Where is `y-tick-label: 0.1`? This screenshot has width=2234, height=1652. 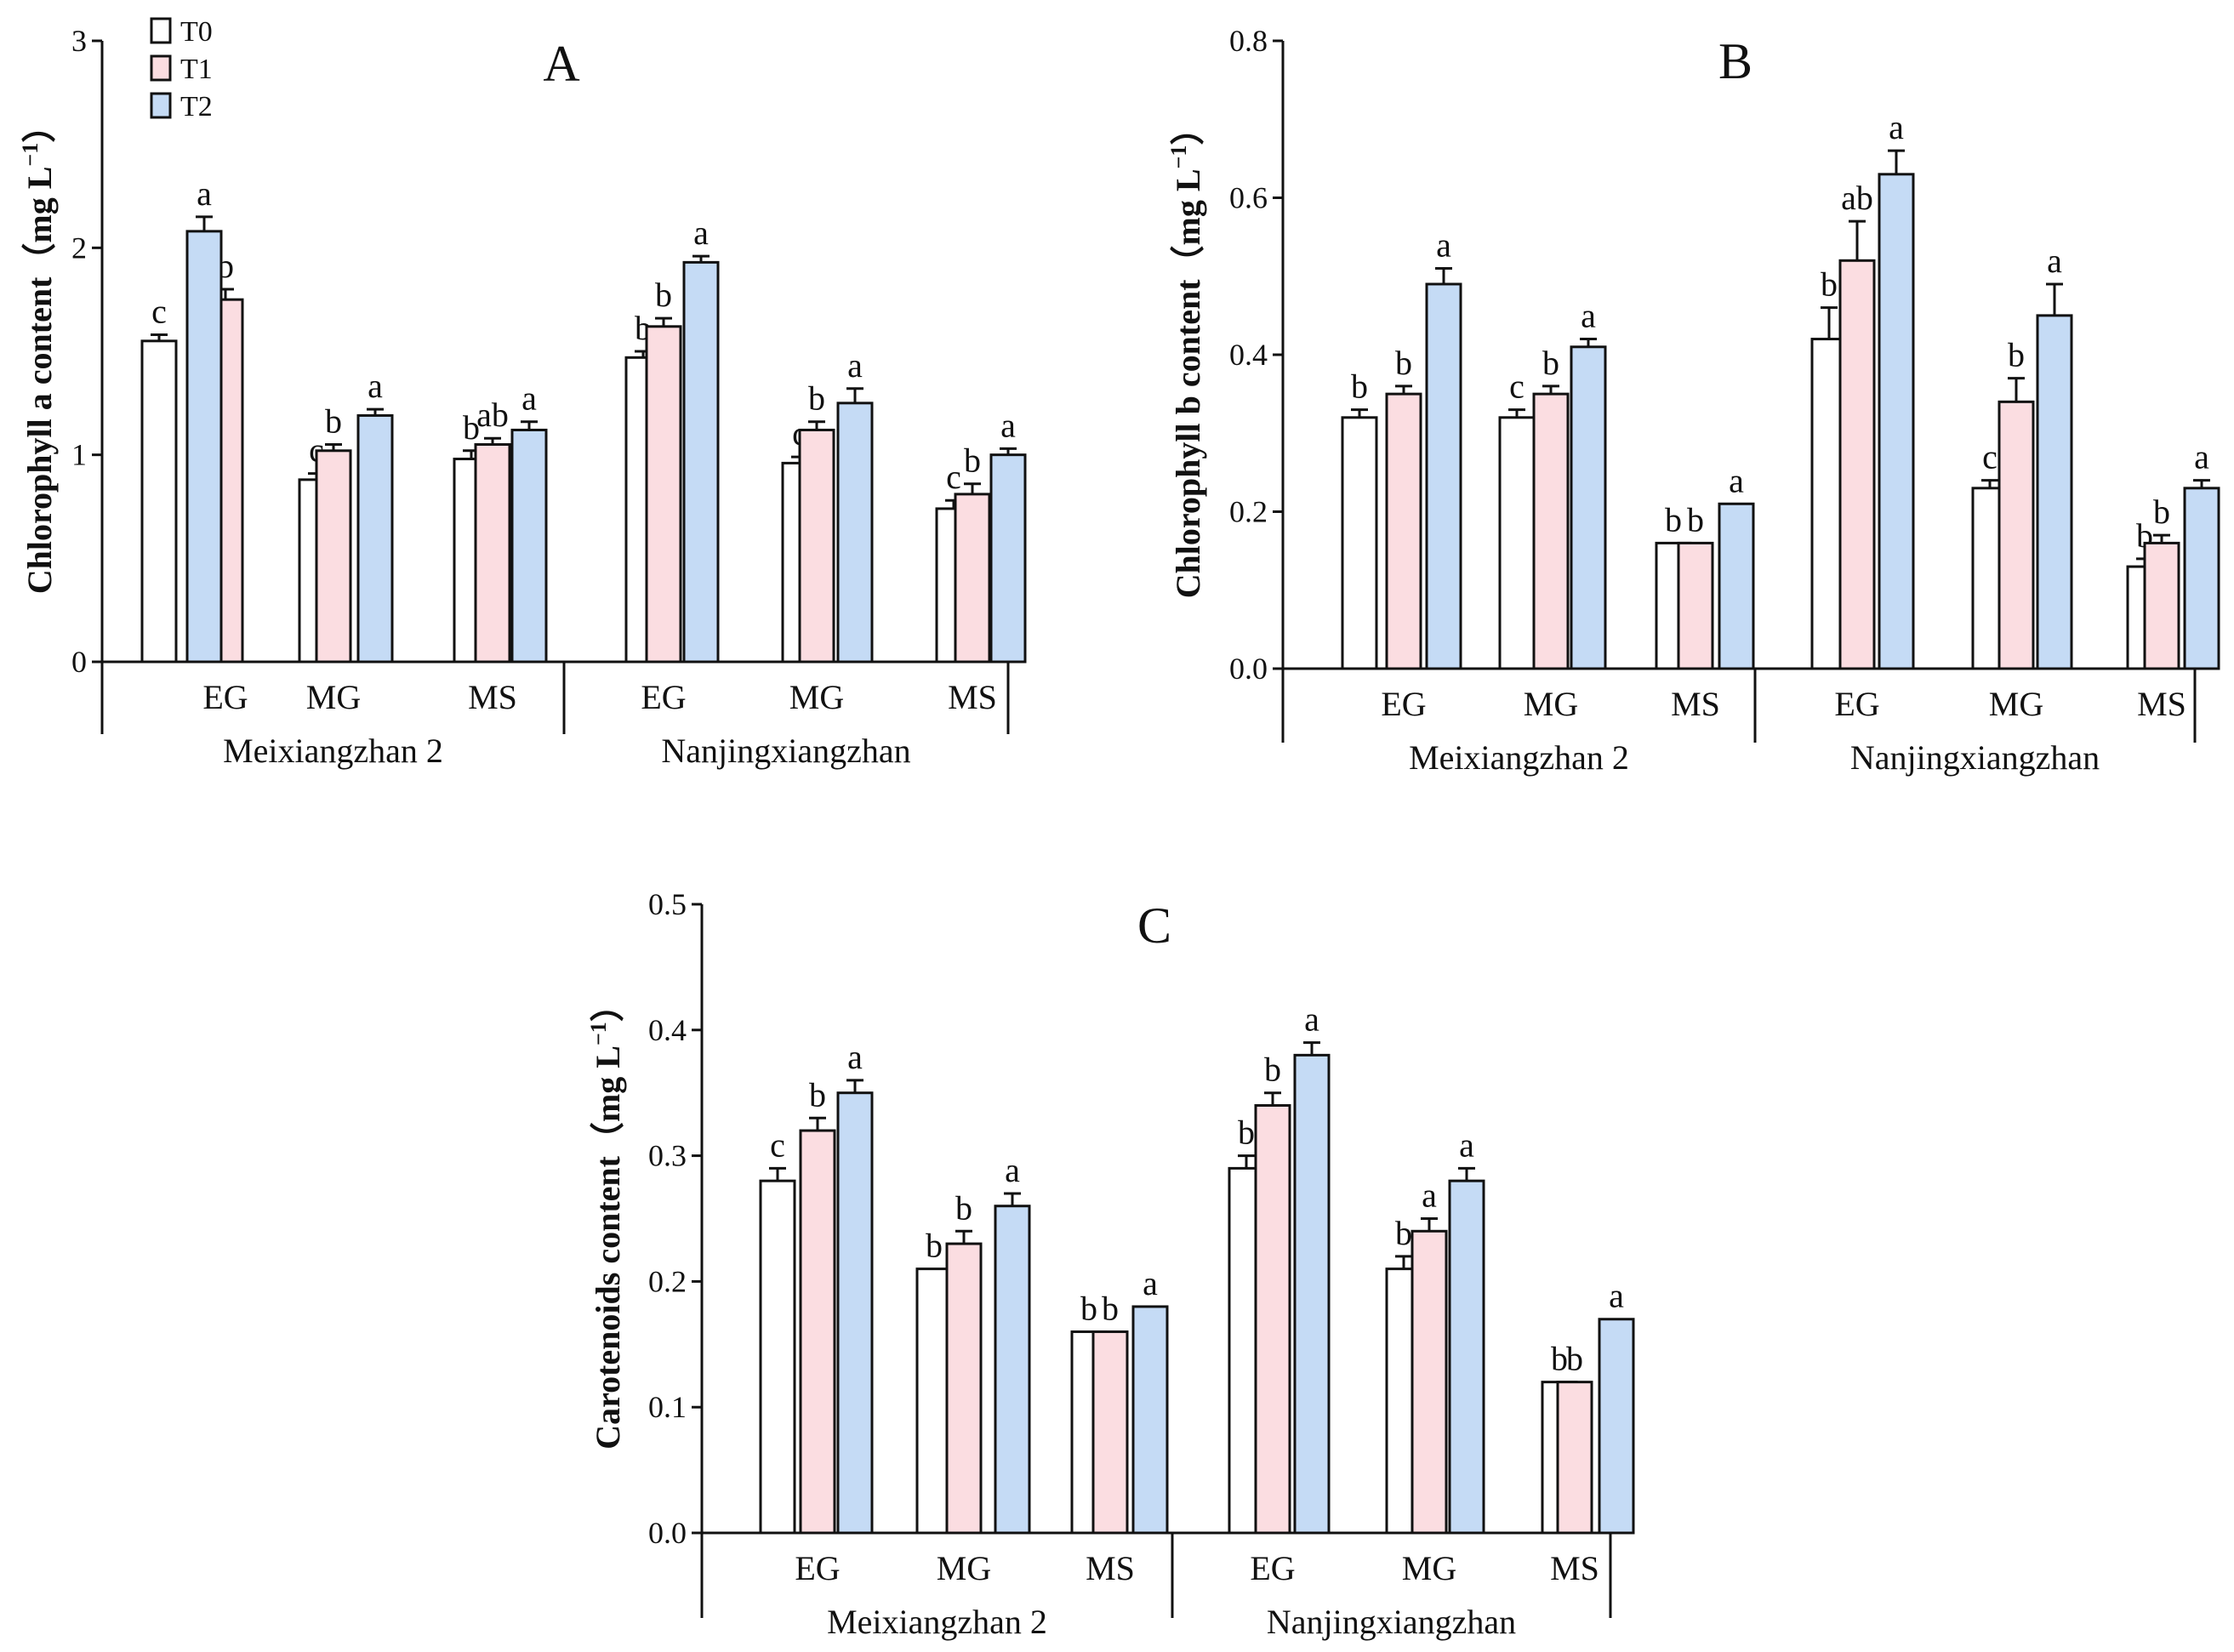 y-tick-label: 0.1 is located at coordinates (667, 1407).